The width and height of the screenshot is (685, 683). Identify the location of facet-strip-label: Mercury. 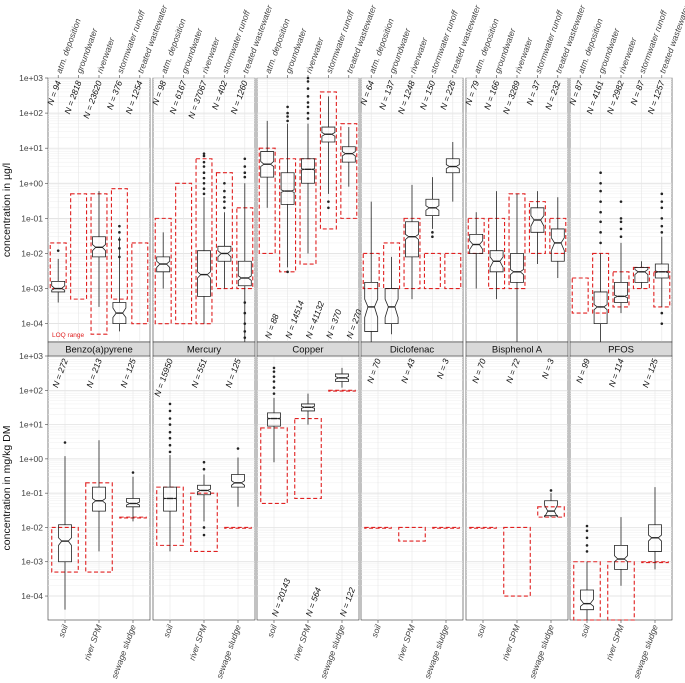
(204, 350).